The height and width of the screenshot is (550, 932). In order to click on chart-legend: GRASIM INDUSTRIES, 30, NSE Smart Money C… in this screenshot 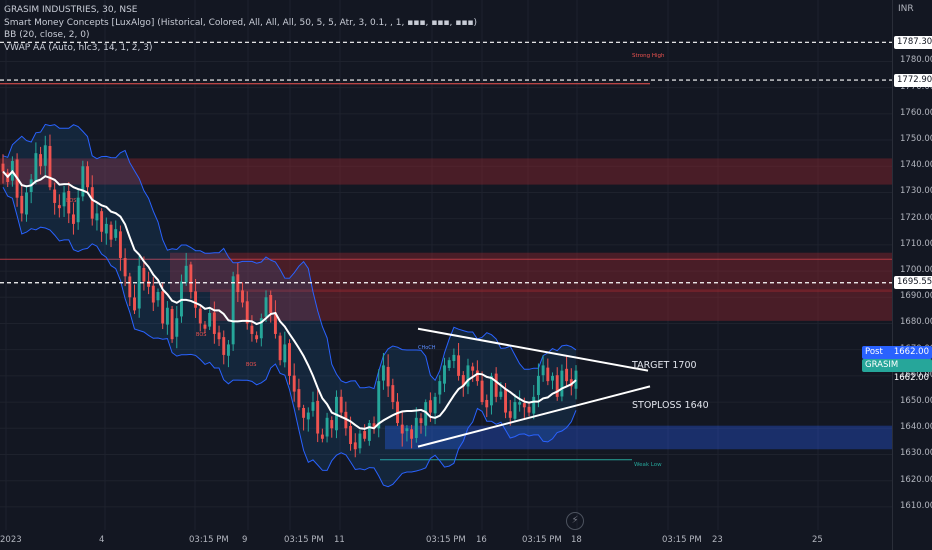, I will do `click(240, 29)`.